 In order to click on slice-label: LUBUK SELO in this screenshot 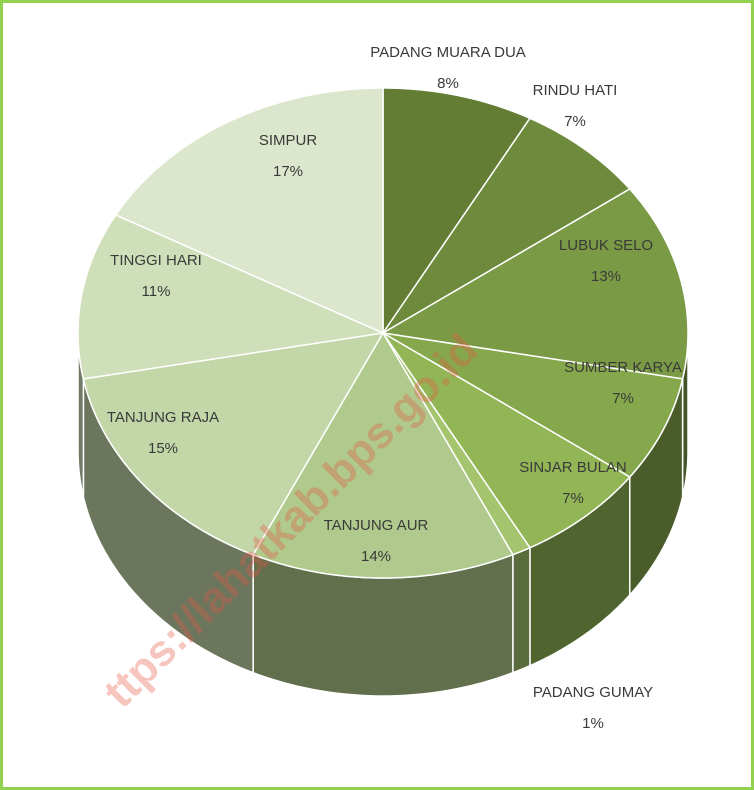, I will do `click(606, 245)`.